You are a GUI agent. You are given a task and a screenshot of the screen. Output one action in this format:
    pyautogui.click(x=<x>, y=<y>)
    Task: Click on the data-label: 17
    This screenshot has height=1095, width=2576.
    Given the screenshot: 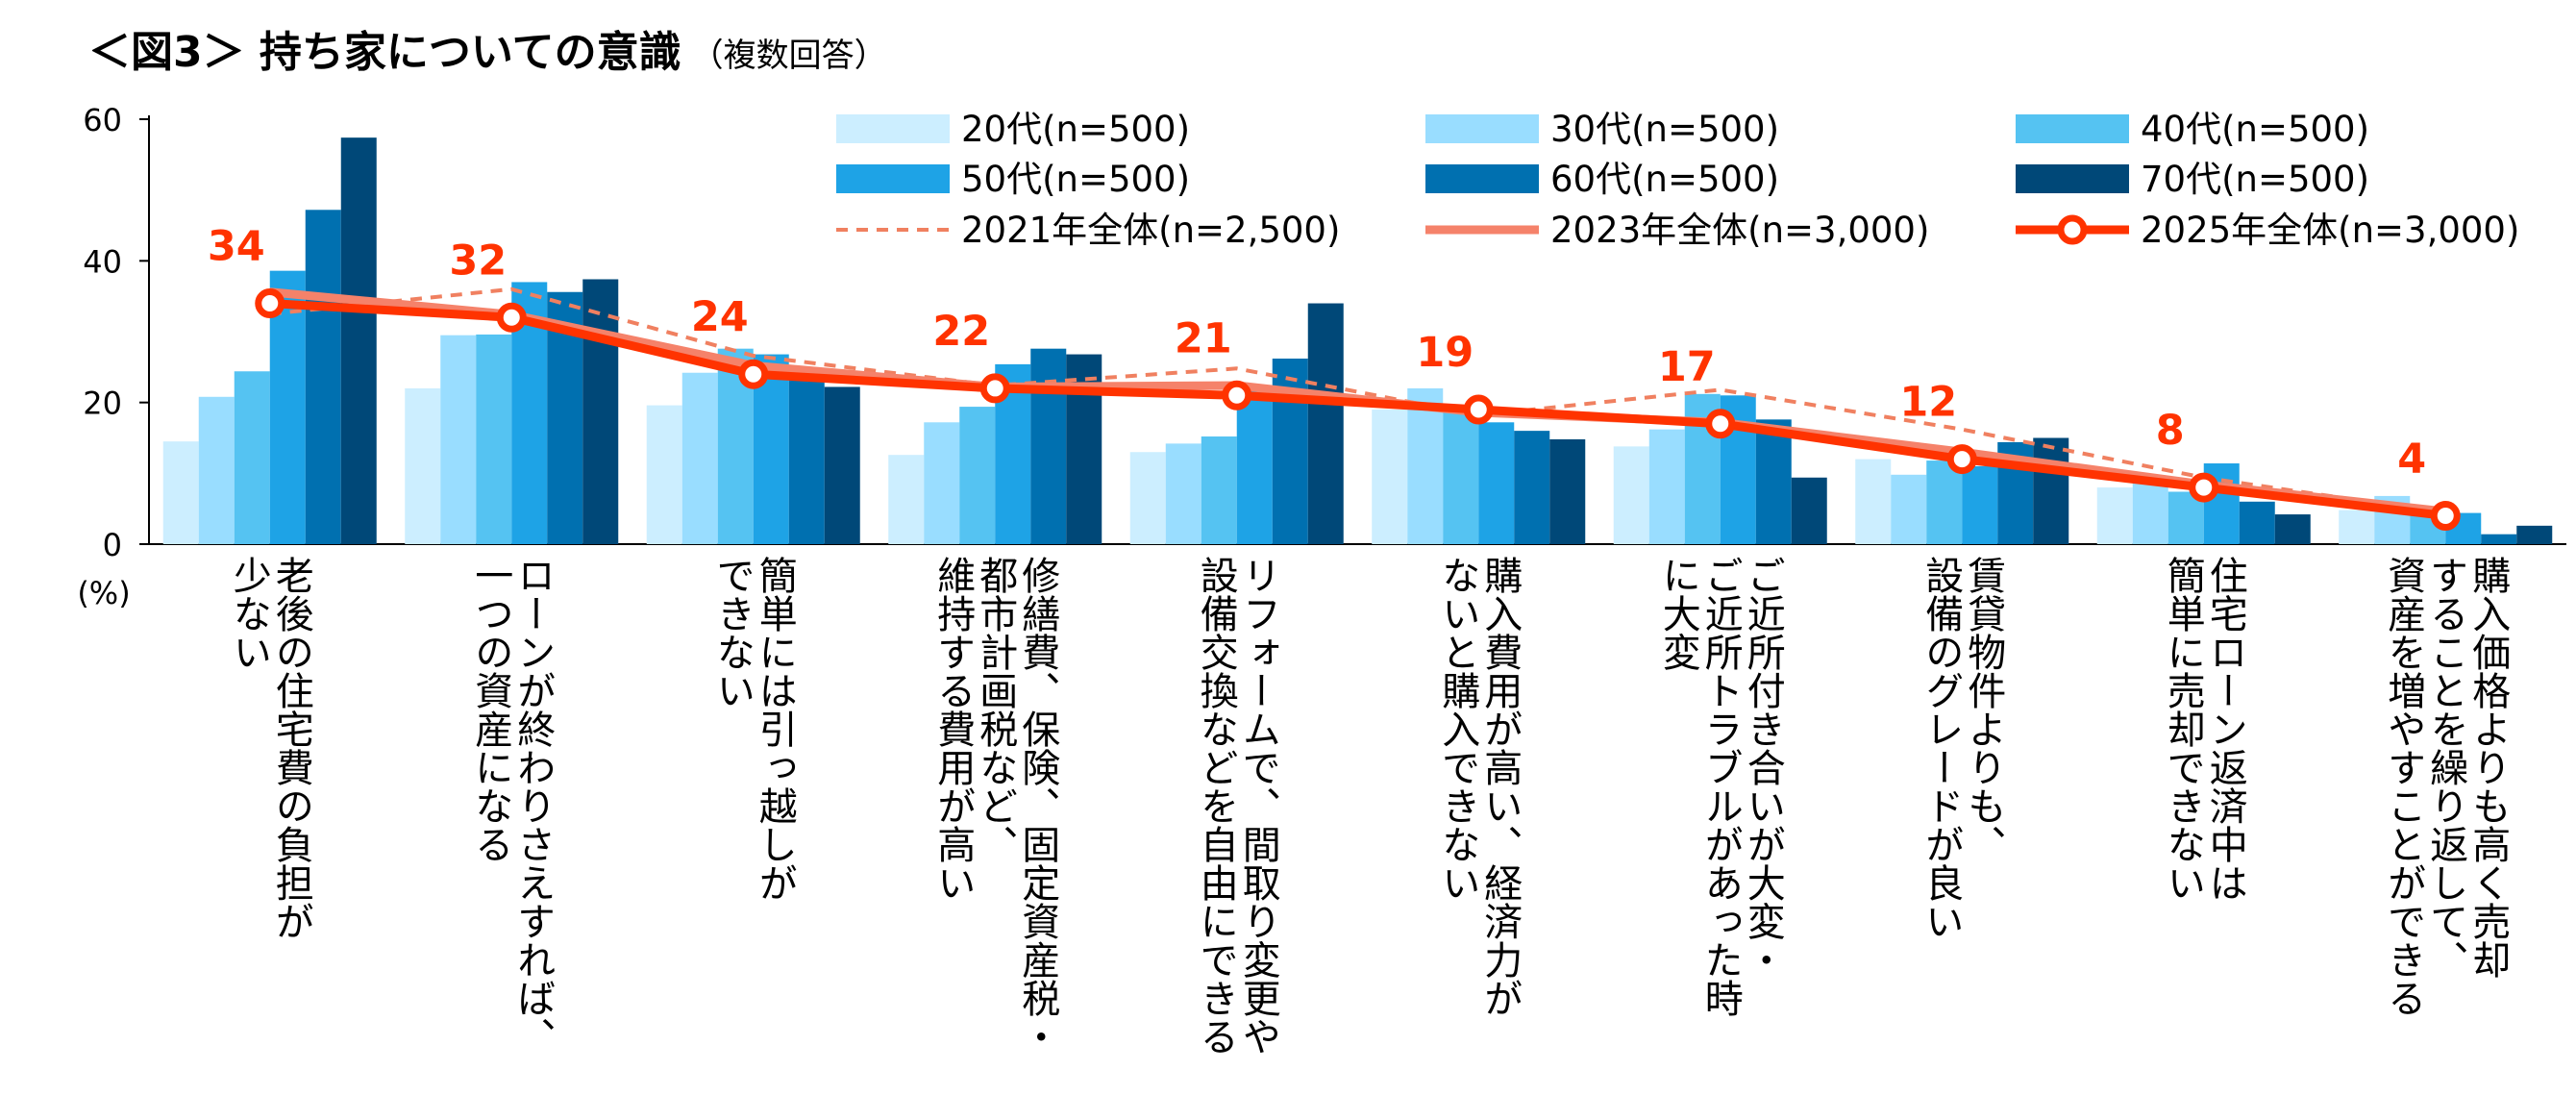 What is the action you would take?
    pyautogui.click(x=1687, y=367)
    